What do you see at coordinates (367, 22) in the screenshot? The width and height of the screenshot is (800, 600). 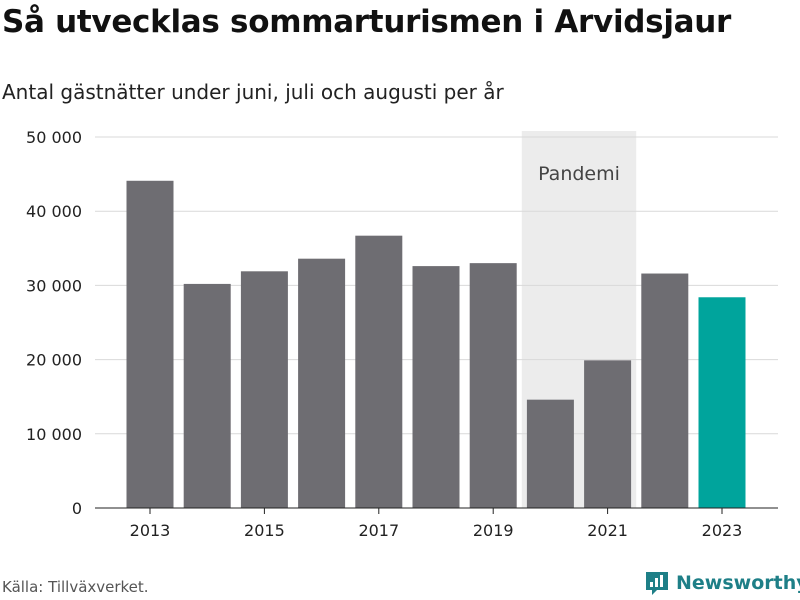 I see `chart-title: Så utvecklas sommarturismen i Arvidsjaur` at bounding box center [367, 22].